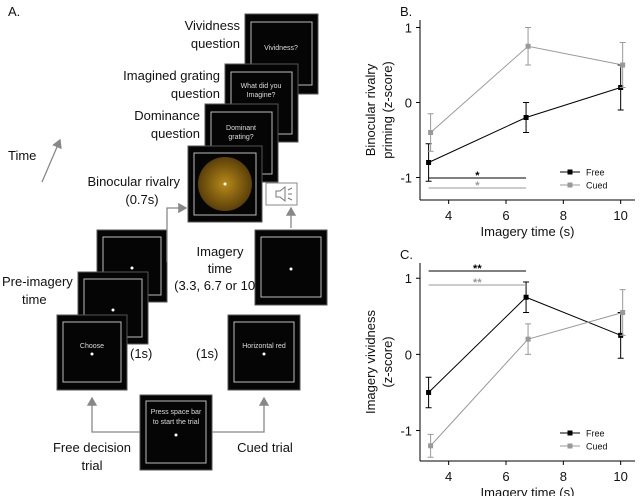 Image resolution: width=640 pixels, height=501 pixels. What do you see at coordinates (370, 109) in the screenshot?
I see `y-axis-label: Binocular rivalry` at bounding box center [370, 109].